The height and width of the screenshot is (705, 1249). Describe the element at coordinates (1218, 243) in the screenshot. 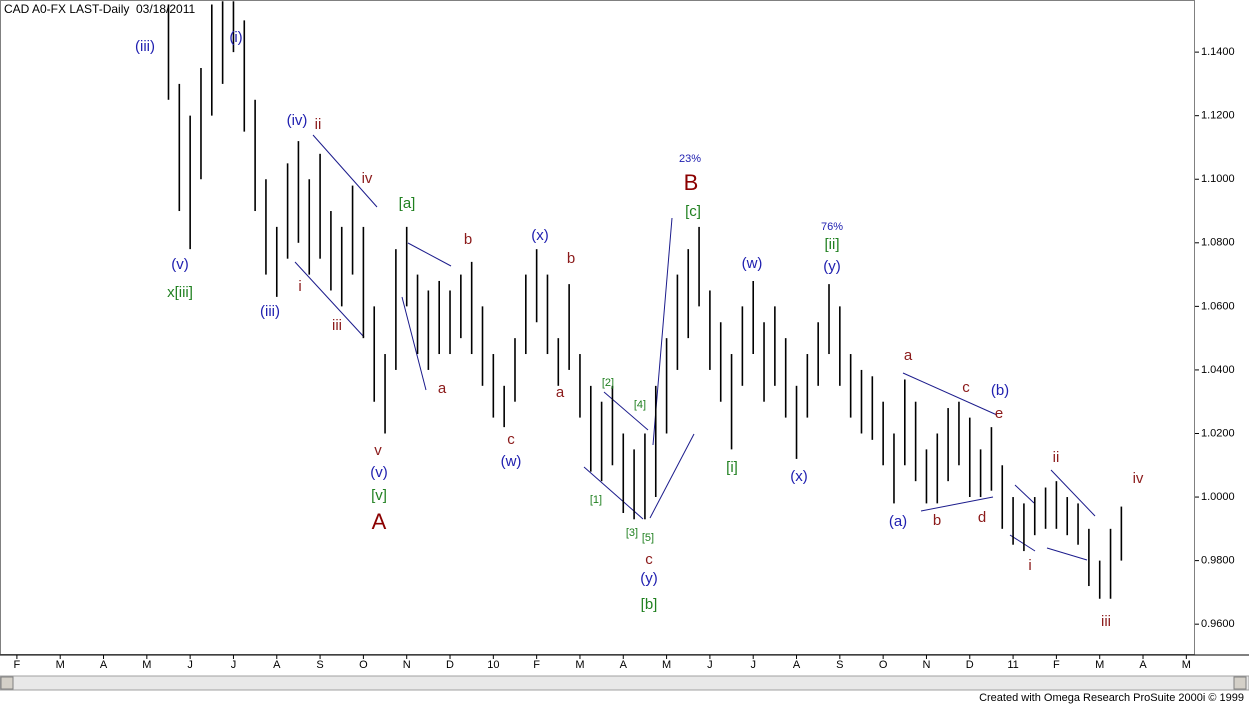

I see `y-tick-label: 1.0800` at that location.